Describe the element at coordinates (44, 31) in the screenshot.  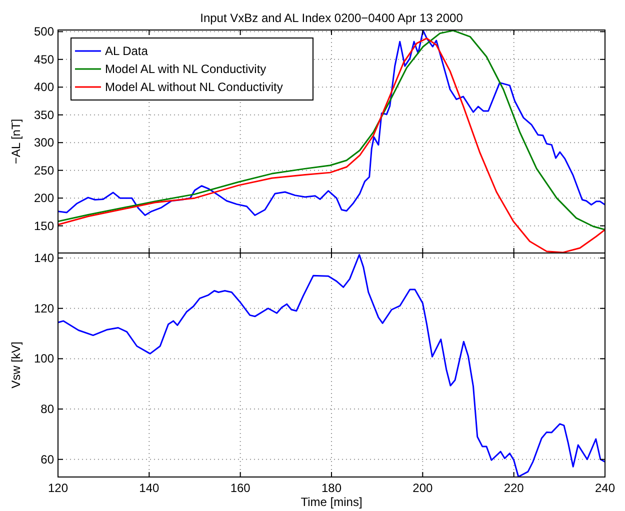
I see `y-tick-label: 500` at that location.